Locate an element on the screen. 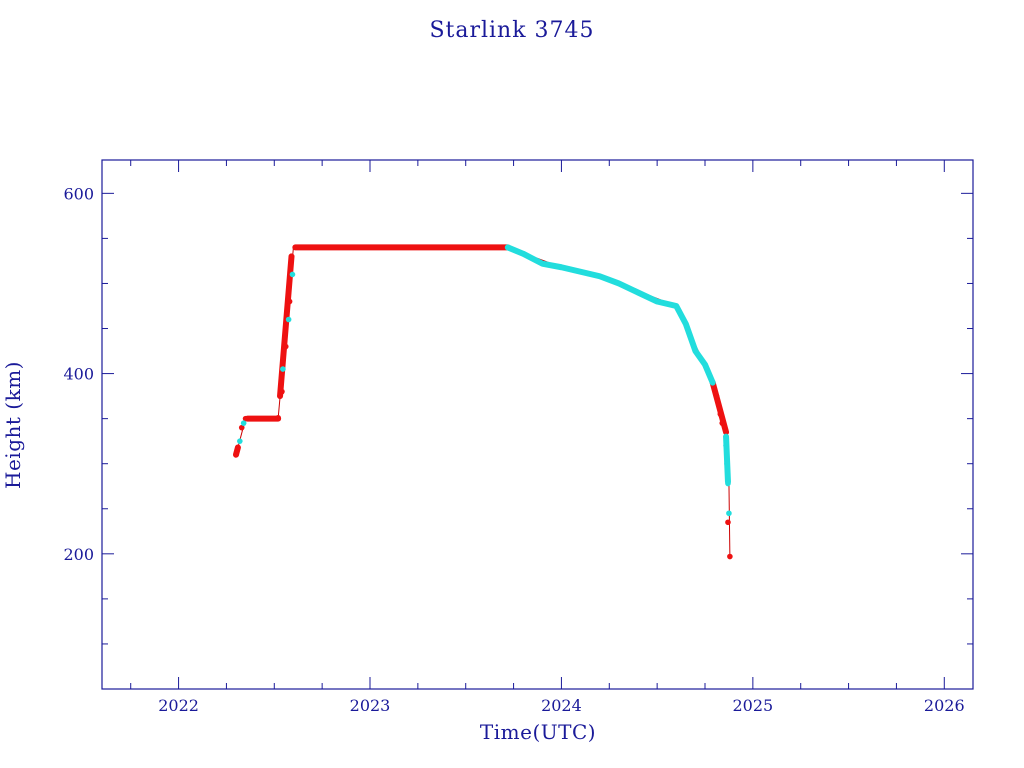 Image resolution: width=1024 pixels, height=768 pixels. x-tick-label: 2026 is located at coordinates (944, 705).